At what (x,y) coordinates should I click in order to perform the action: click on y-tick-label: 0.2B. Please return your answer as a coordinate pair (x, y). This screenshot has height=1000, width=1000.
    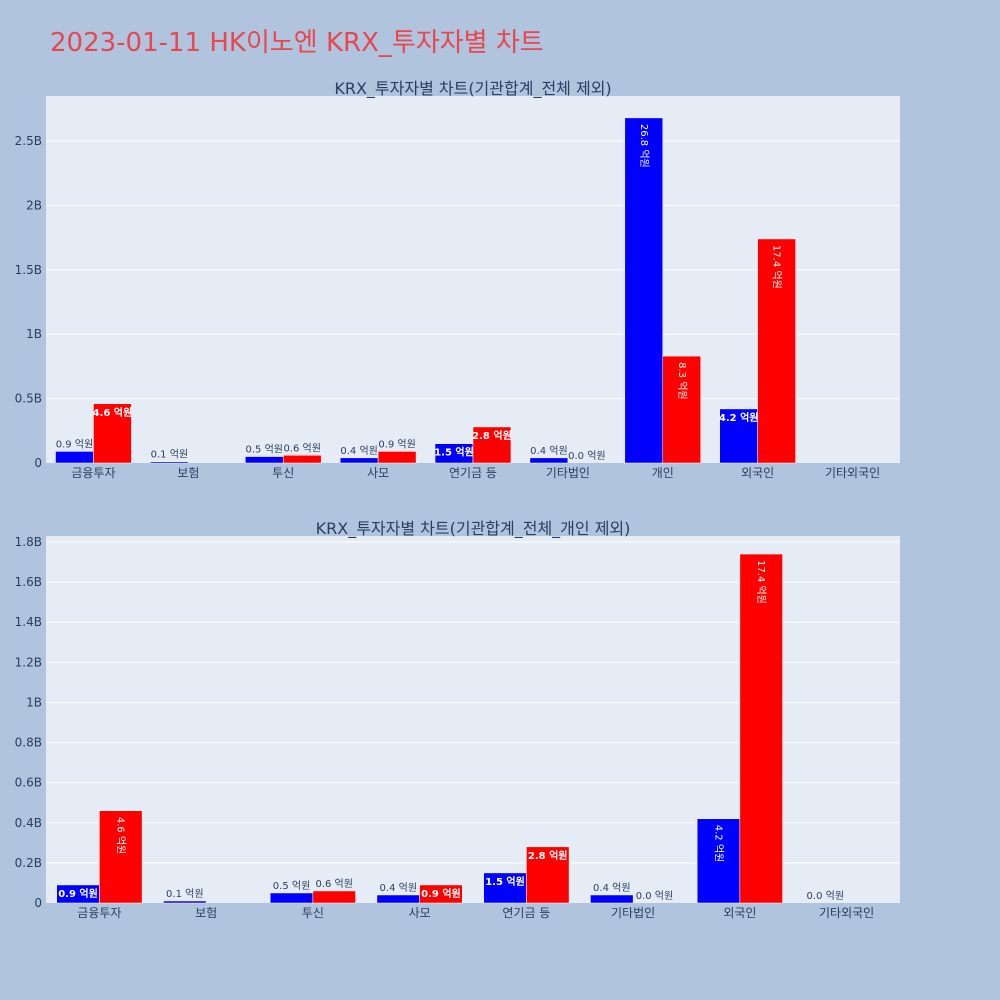
    Looking at the image, I should click on (28, 863).